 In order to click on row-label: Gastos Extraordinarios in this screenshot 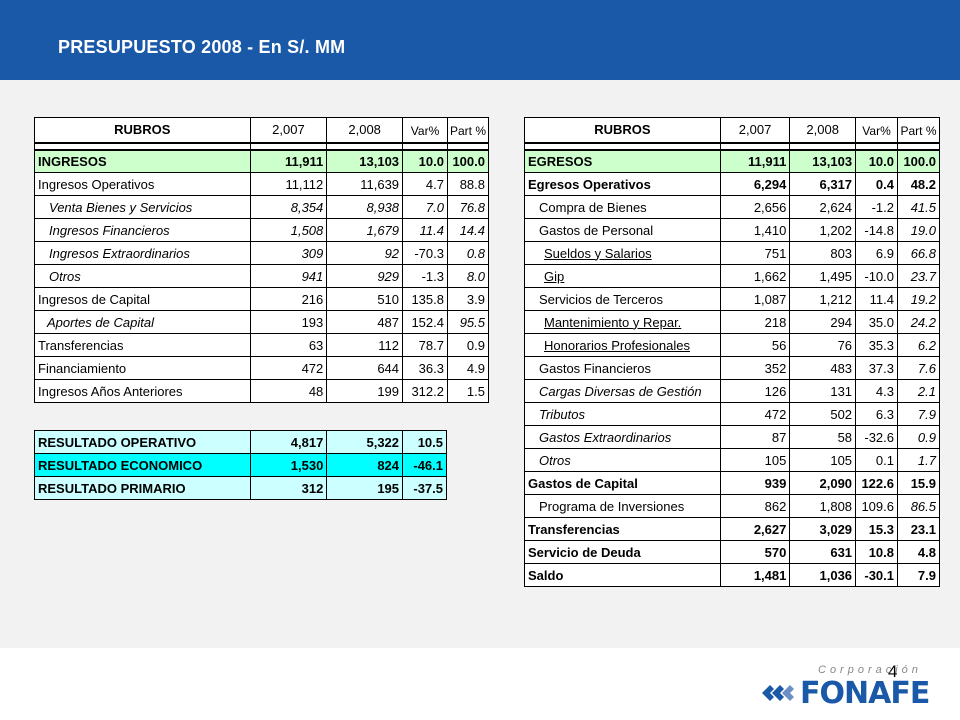, I will do `click(622, 437)`.